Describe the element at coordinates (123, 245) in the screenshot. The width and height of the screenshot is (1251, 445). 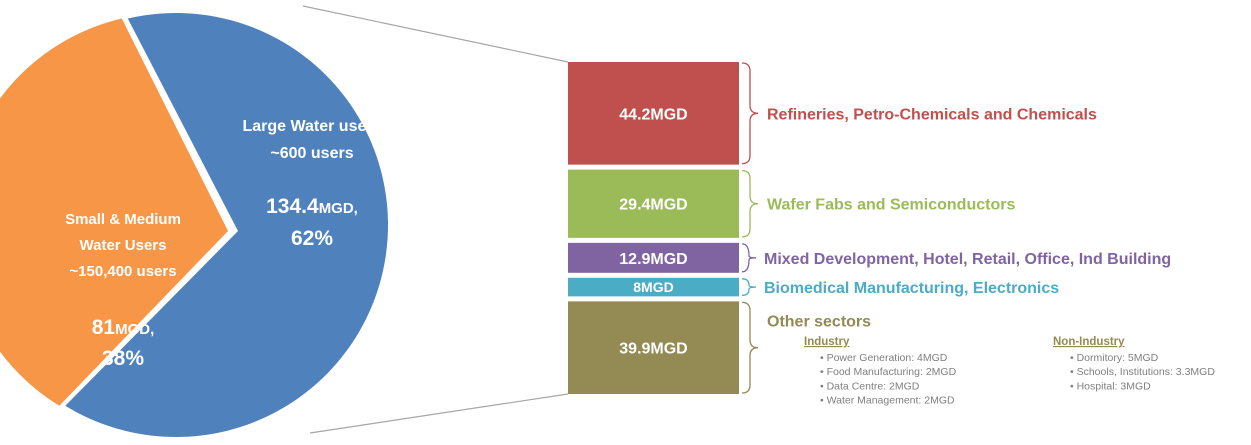
I see `small-users-label-line2: Water Users` at that location.